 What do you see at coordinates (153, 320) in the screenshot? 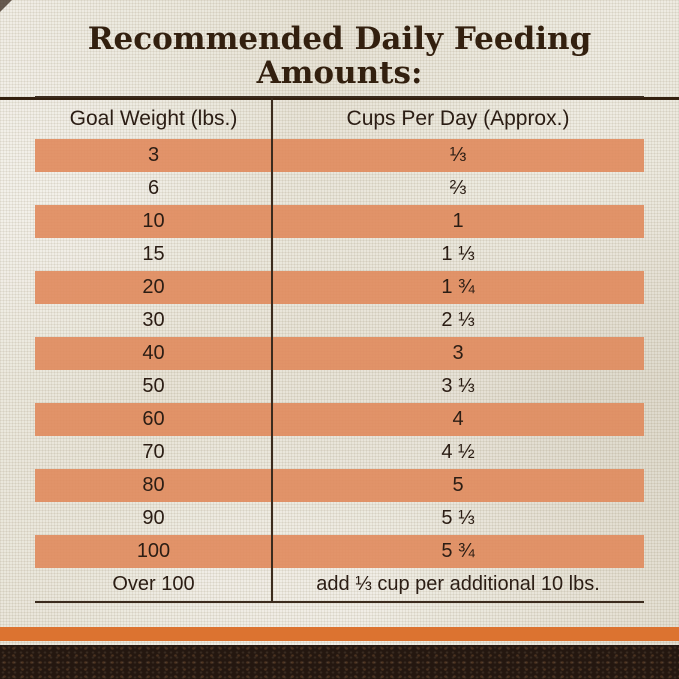
I see `goal-weight-cell: 30` at bounding box center [153, 320].